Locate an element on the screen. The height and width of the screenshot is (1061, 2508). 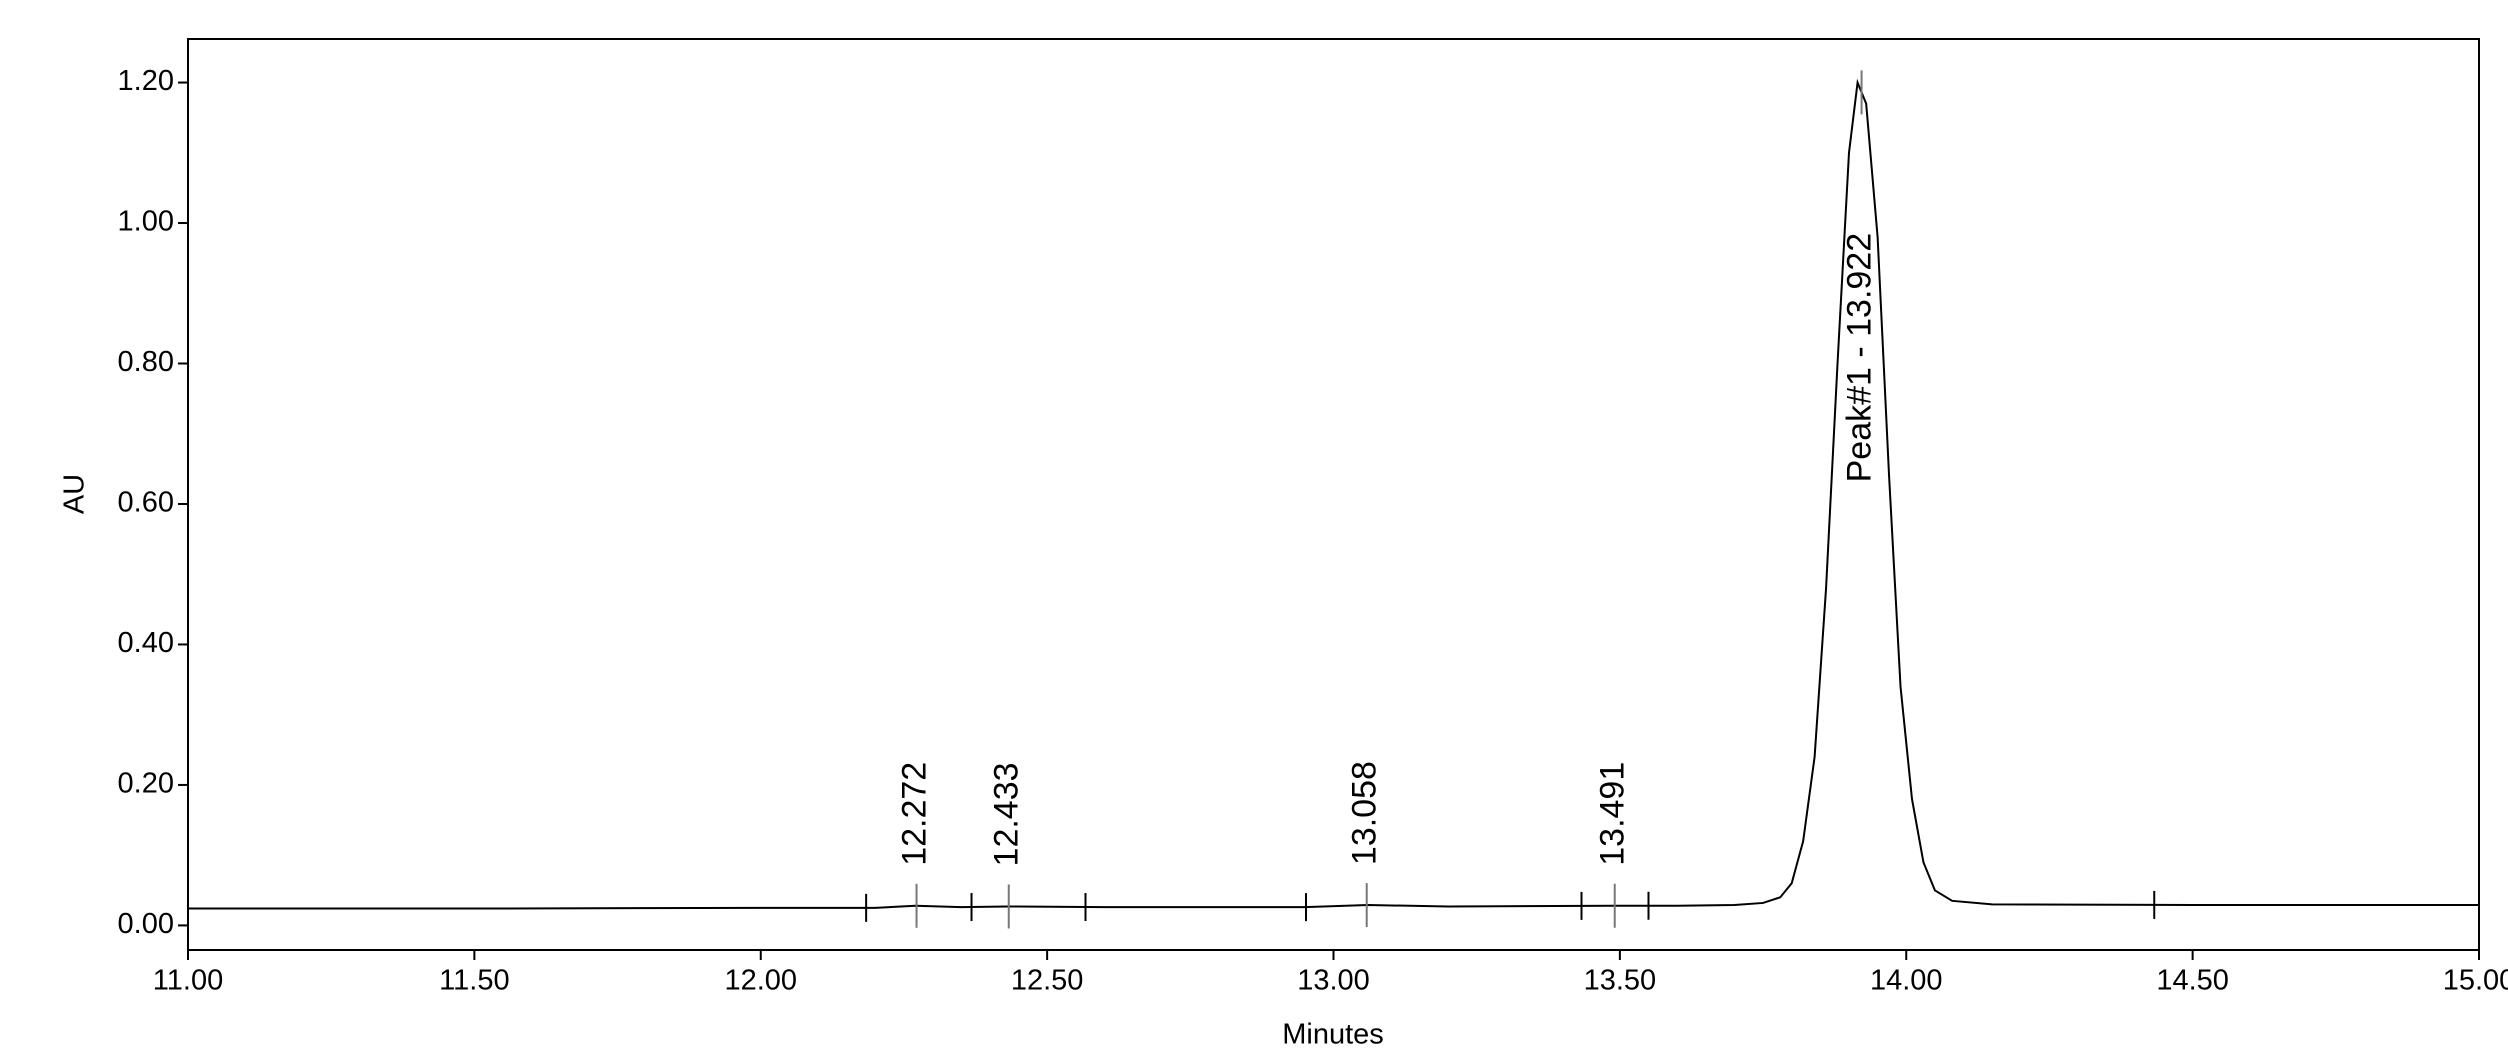
x-tick-label: 11.00 is located at coordinates (188, 981).